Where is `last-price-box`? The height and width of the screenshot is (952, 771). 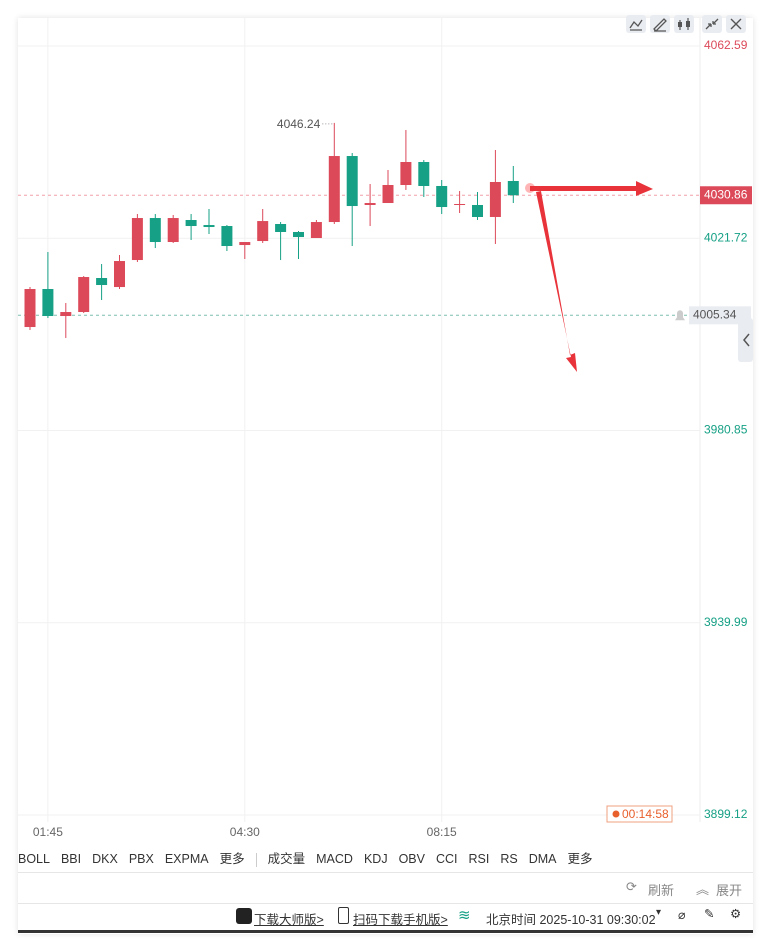 last-price-box is located at coordinates (726, 195).